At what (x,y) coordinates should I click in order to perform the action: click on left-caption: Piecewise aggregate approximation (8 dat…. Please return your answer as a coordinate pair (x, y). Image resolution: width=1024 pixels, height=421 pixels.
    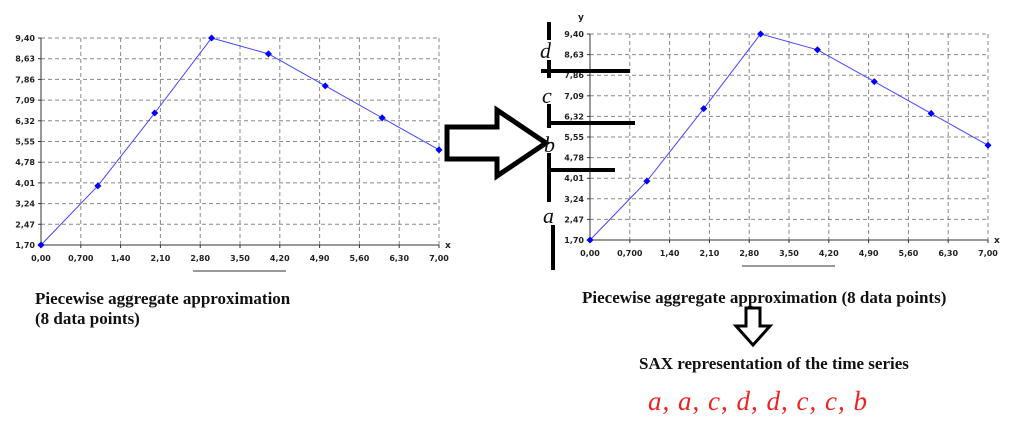
    Looking at the image, I should click on (162, 309).